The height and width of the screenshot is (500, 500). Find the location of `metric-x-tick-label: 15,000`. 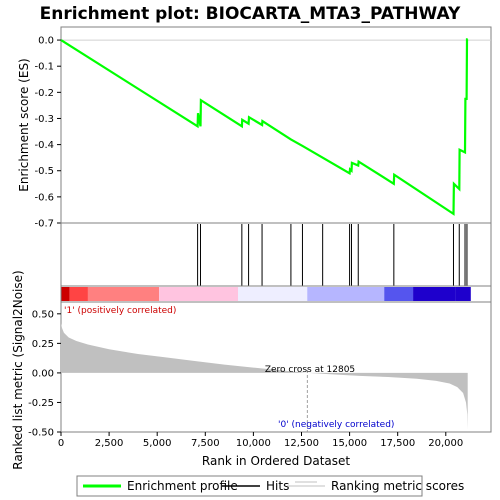

metric-x-tick-label: 15,000 is located at coordinates (349, 443).